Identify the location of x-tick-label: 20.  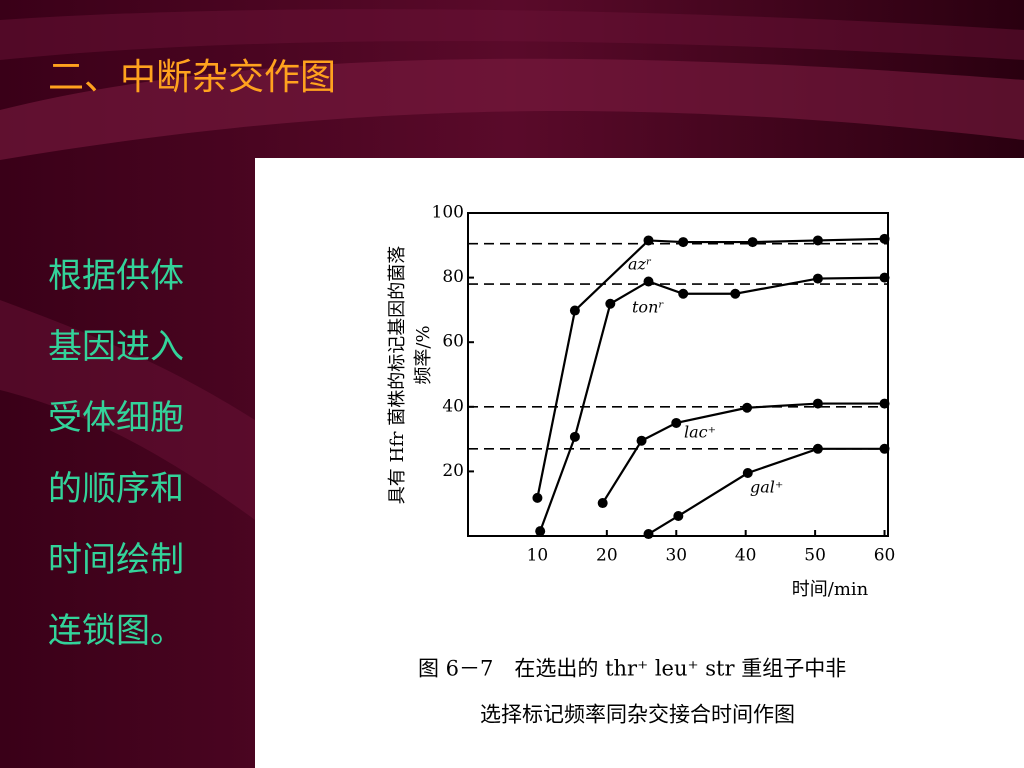
(607, 556).